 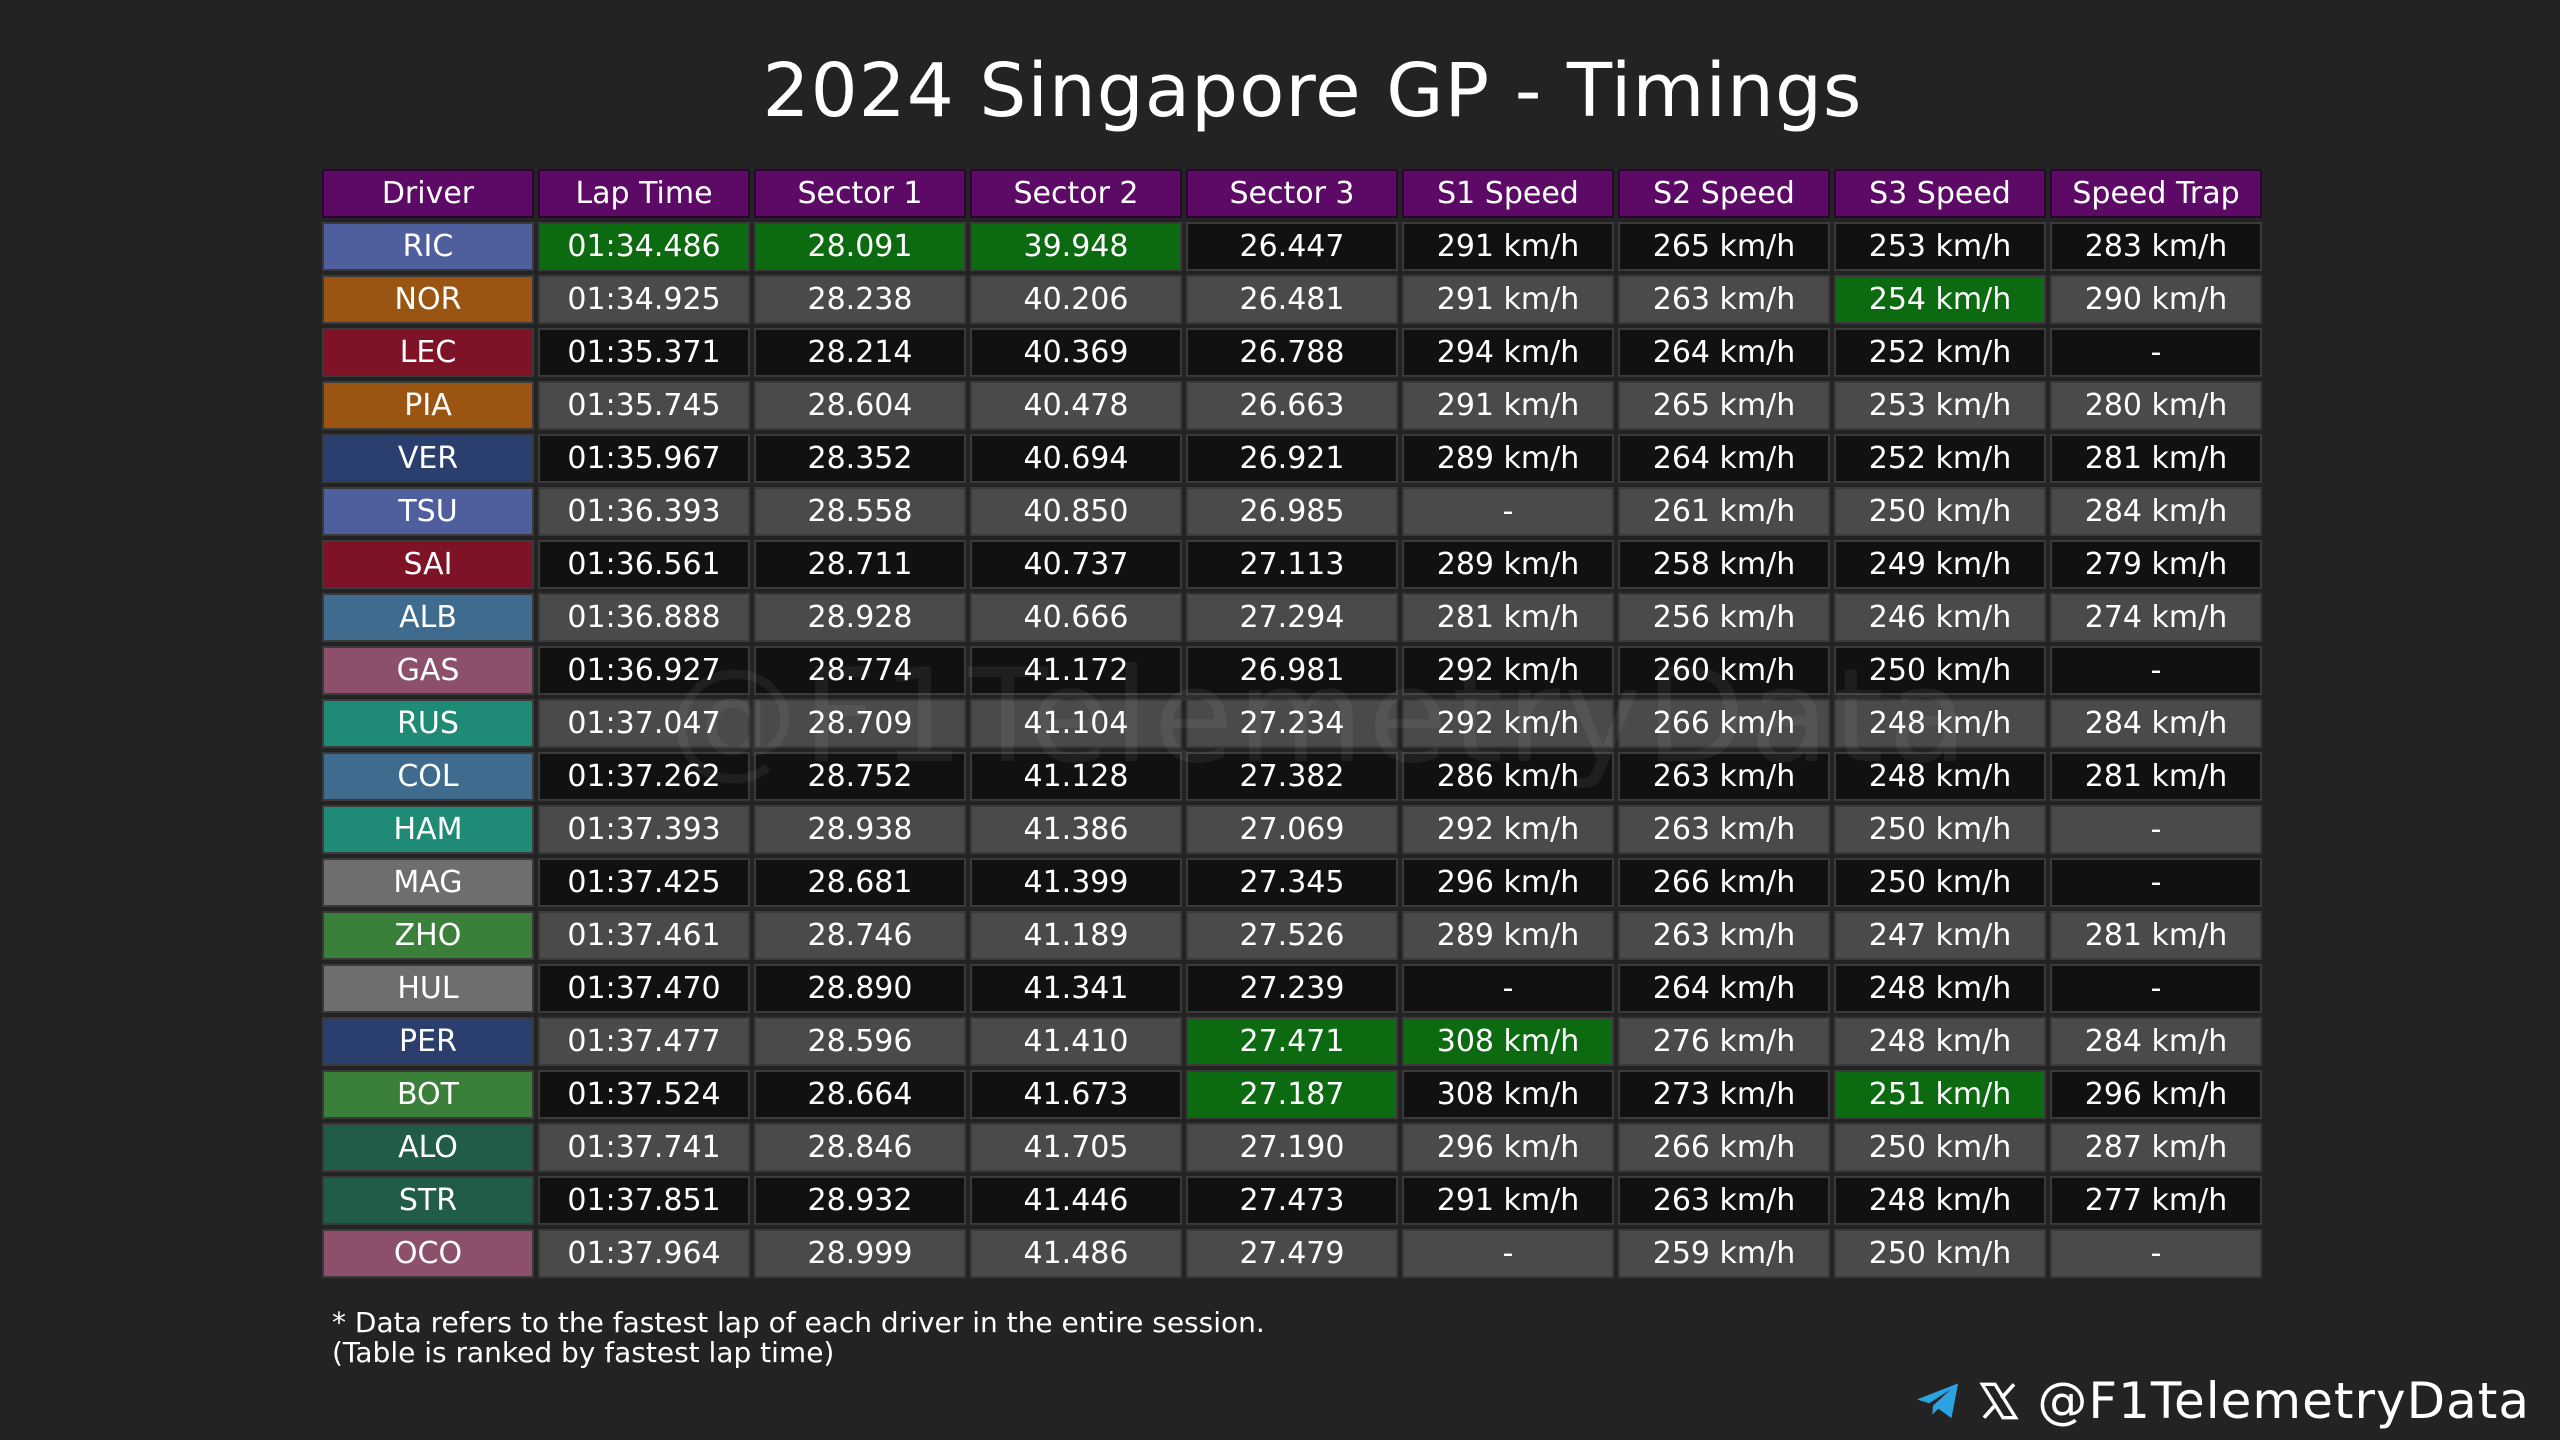 What do you see at coordinates (1076, 1094) in the screenshot?
I see `table-cell: 41.673` at bounding box center [1076, 1094].